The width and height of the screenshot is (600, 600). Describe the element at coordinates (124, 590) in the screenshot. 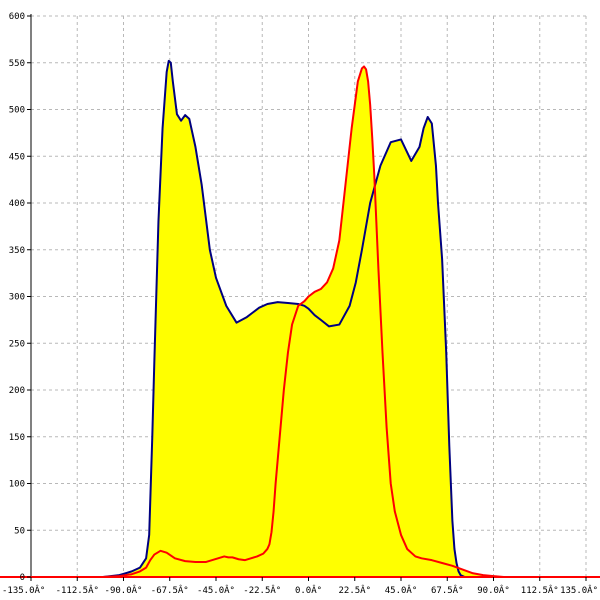

I see `x-tick-label: -90.0Â°` at that location.